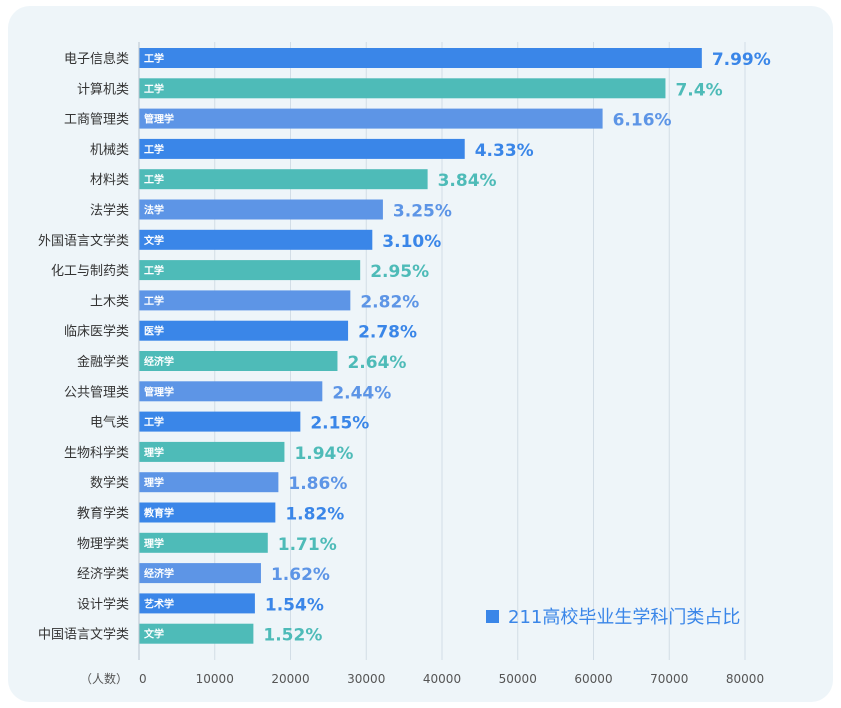 This screenshot has width=841, height=708. I want to click on bar-value-label: 1.82%, so click(314, 515).